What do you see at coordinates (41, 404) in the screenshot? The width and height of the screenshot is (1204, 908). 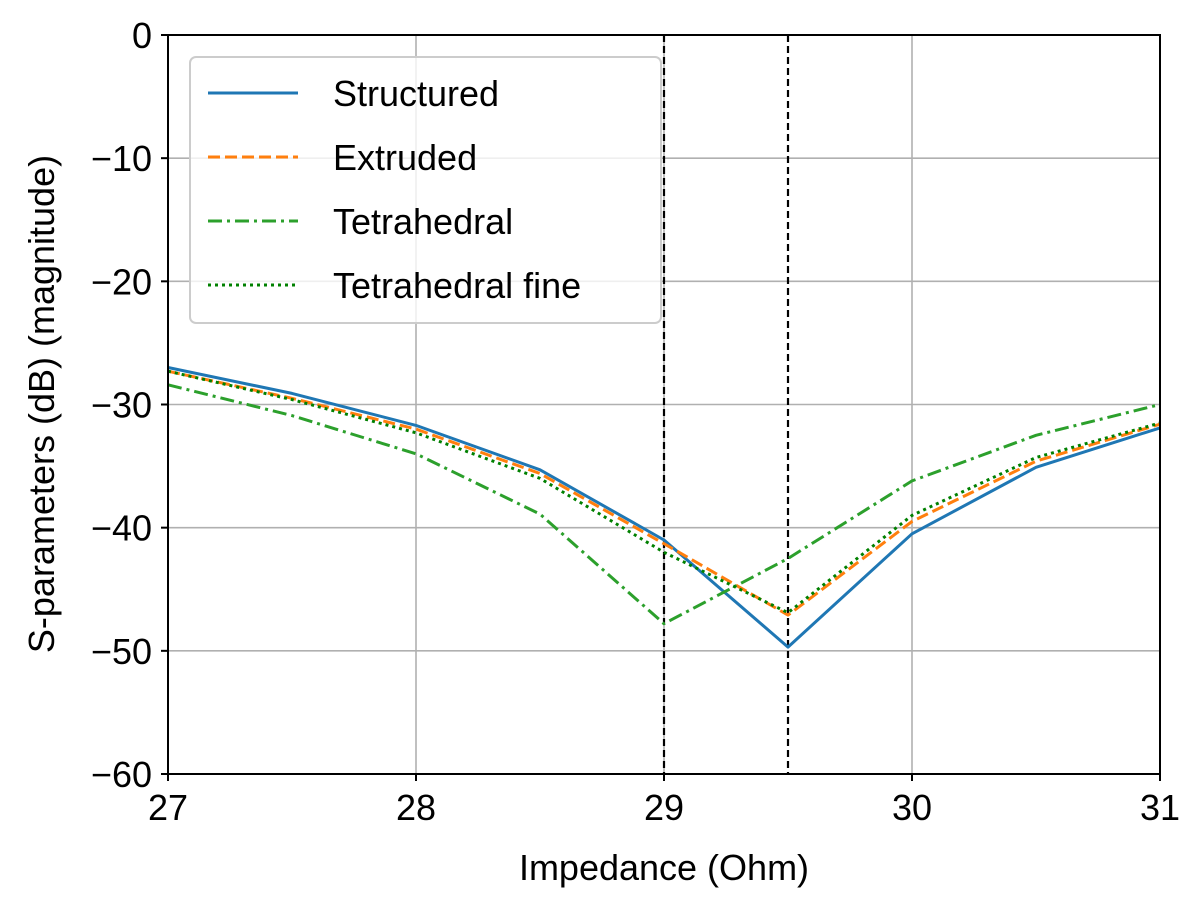 I see `y-axis-label: S-parameters (dB) (magnitude)` at bounding box center [41, 404].